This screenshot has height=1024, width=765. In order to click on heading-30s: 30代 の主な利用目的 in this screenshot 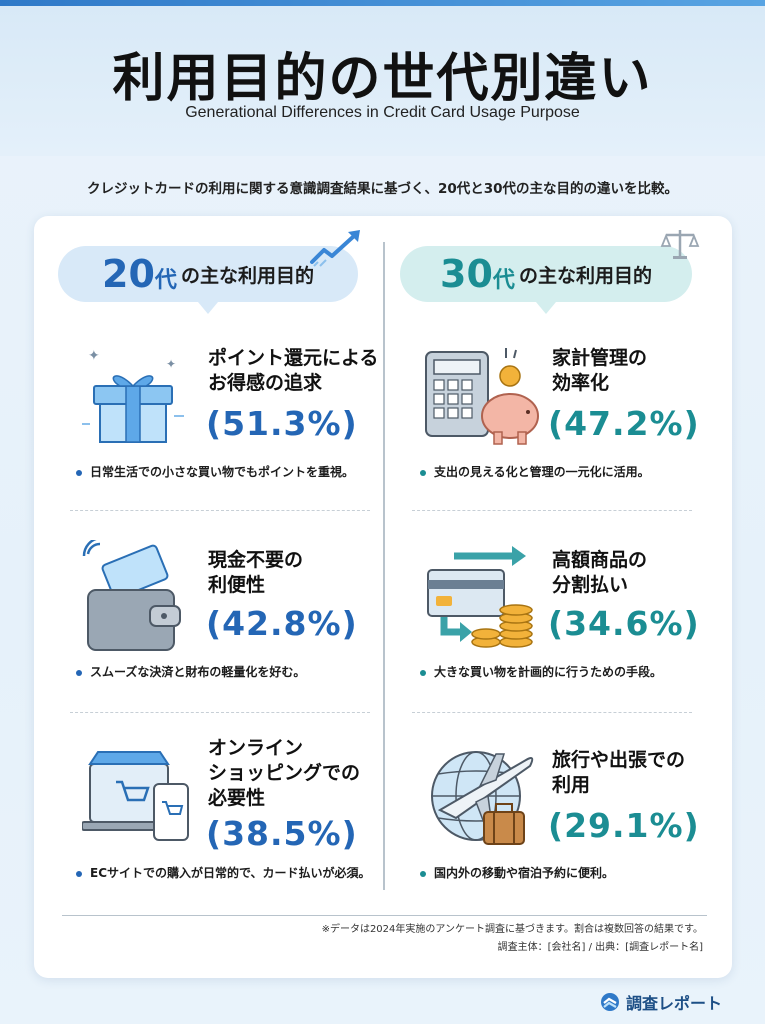, I will do `click(546, 280)`.